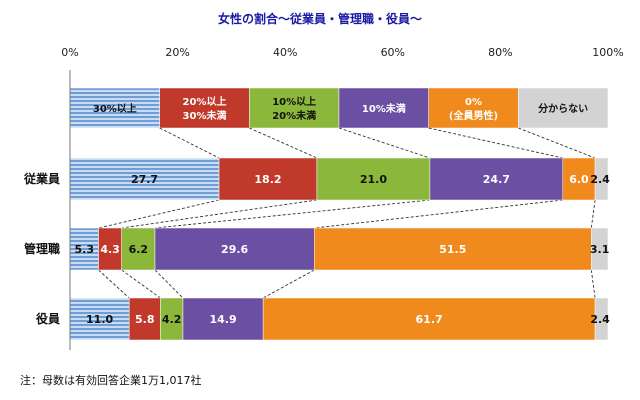 The image size is (640, 400). What do you see at coordinates (205, 115) in the screenshot?
I see `legend-label: 30%未満` at bounding box center [205, 115].